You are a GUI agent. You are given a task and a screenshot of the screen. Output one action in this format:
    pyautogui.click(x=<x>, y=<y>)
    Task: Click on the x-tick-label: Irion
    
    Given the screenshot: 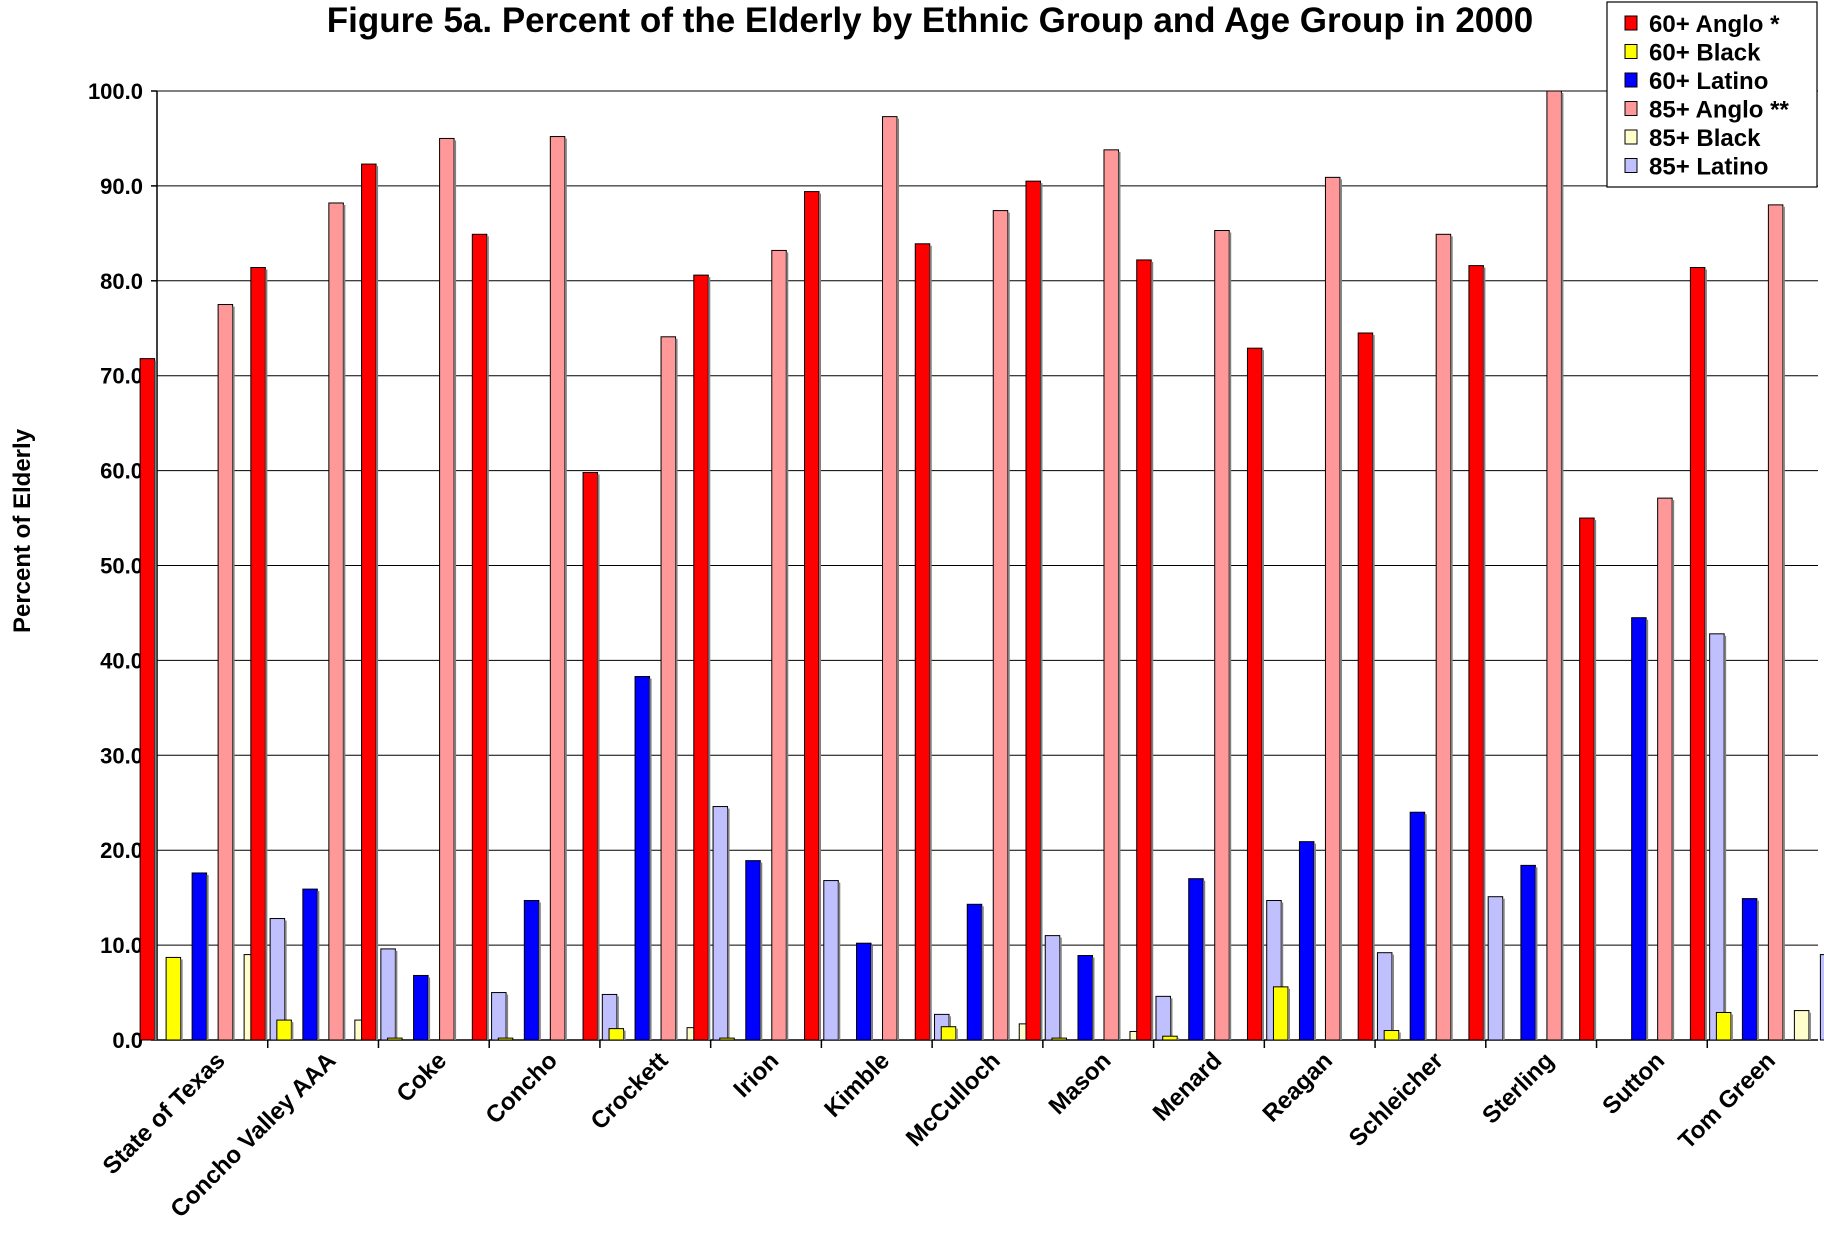 What is the action you would take?
    pyautogui.click(x=756, y=1075)
    